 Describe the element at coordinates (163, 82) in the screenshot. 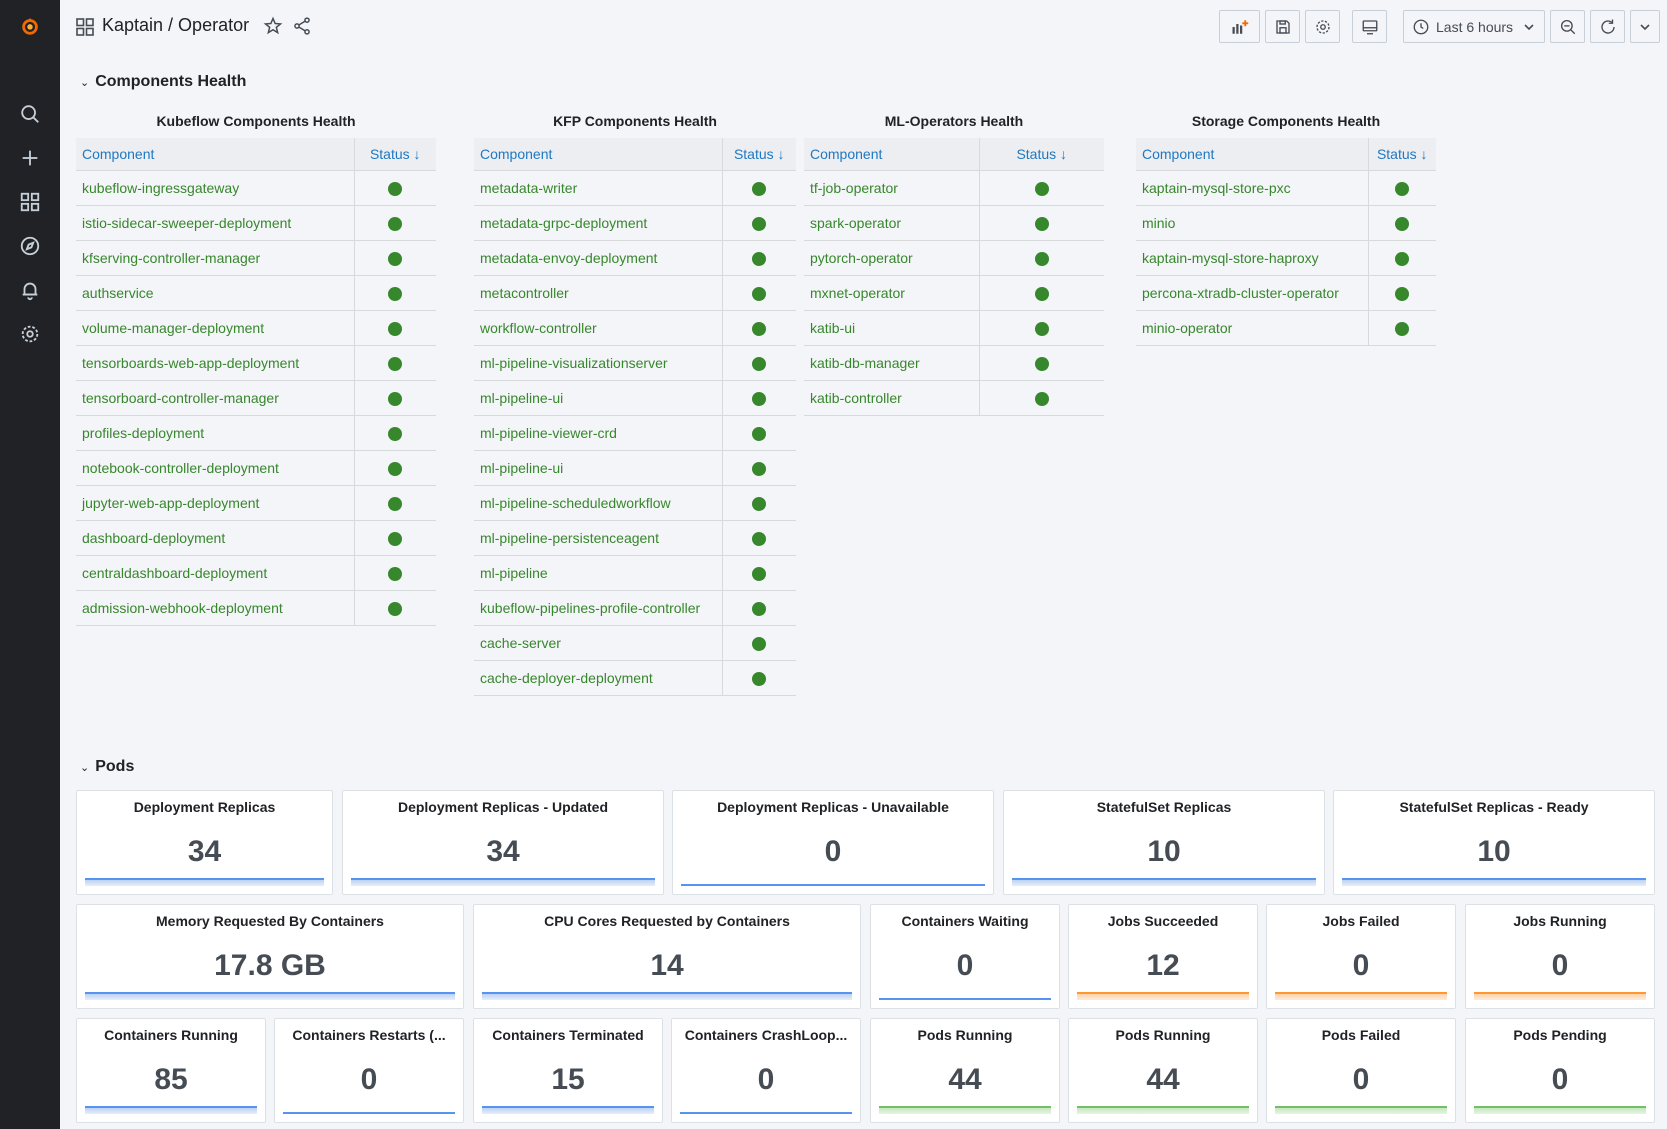

I see `row-components-health: ⌄ Components Health` at that location.